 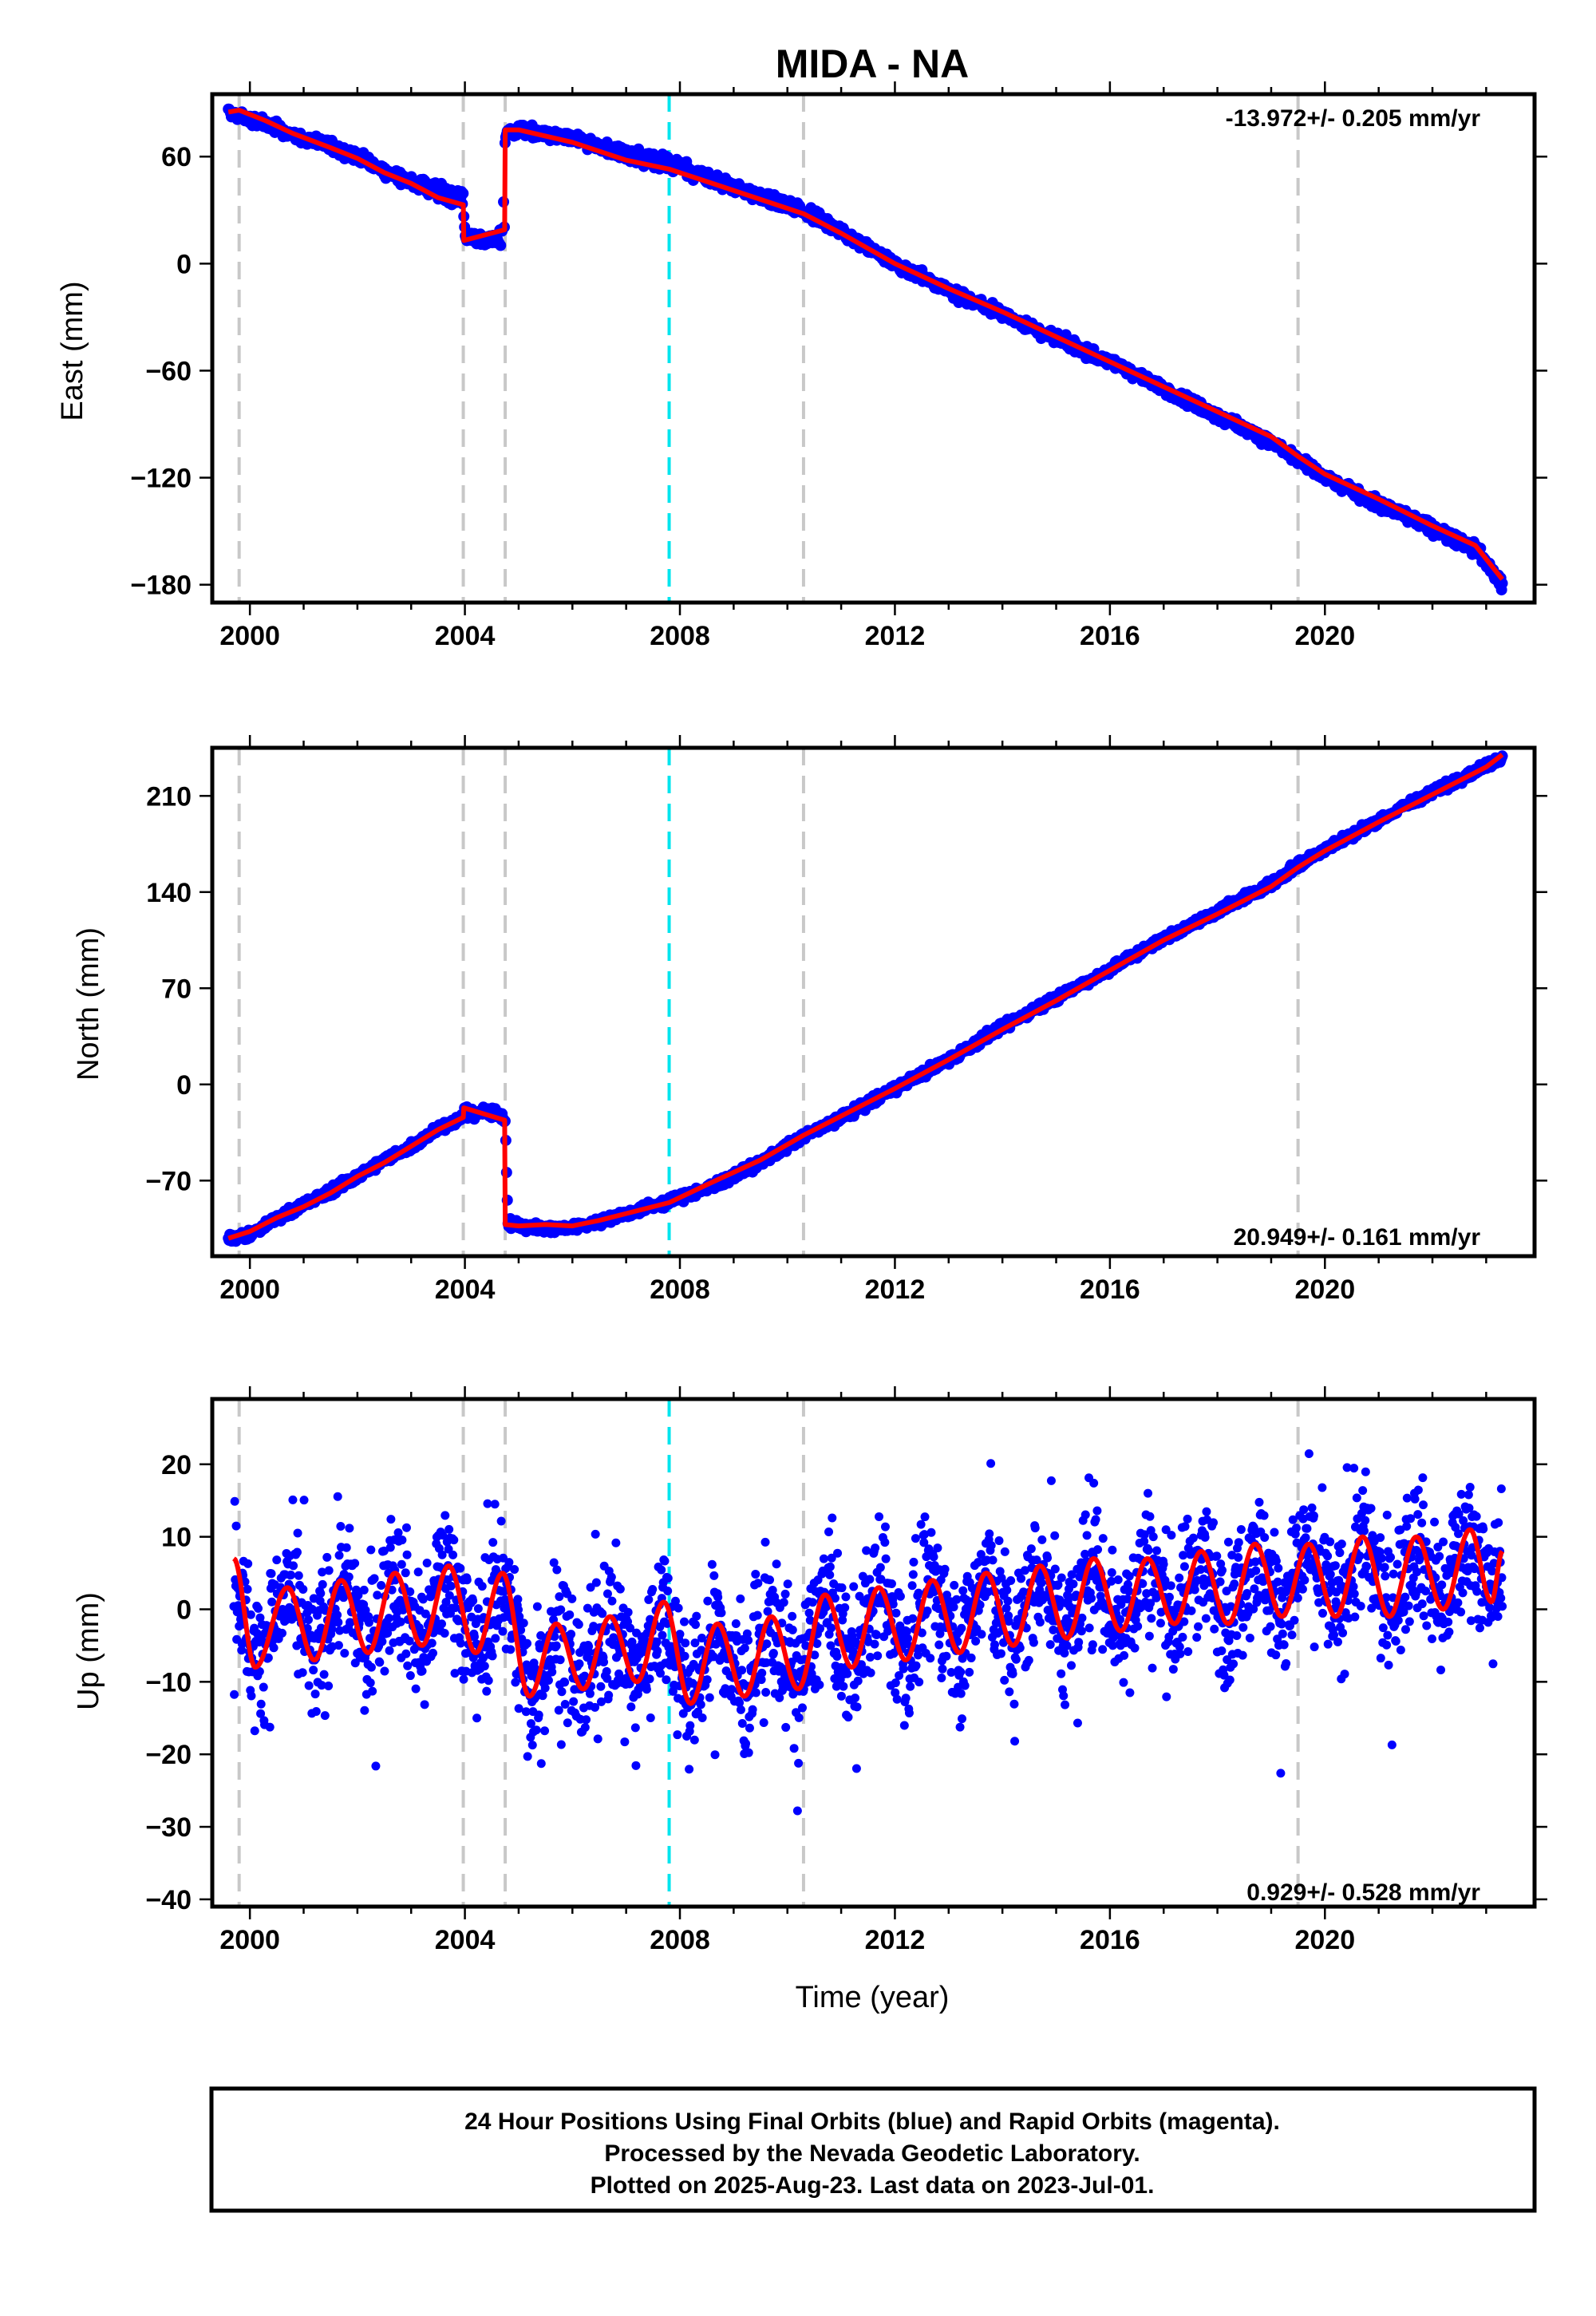 What do you see at coordinates (1324, 1290) in the screenshot?
I see `north-x-tick-label: 2020` at bounding box center [1324, 1290].